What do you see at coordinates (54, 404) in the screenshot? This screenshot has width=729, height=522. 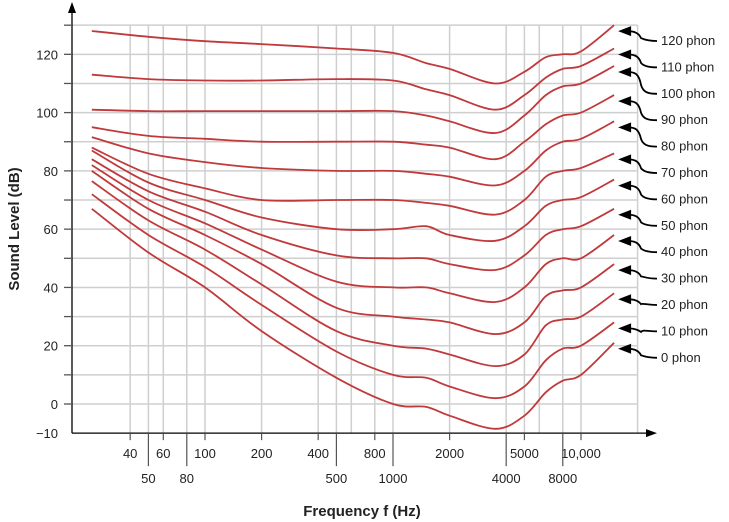 I see `y-tick-label: 0` at bounding box center [54, 404].